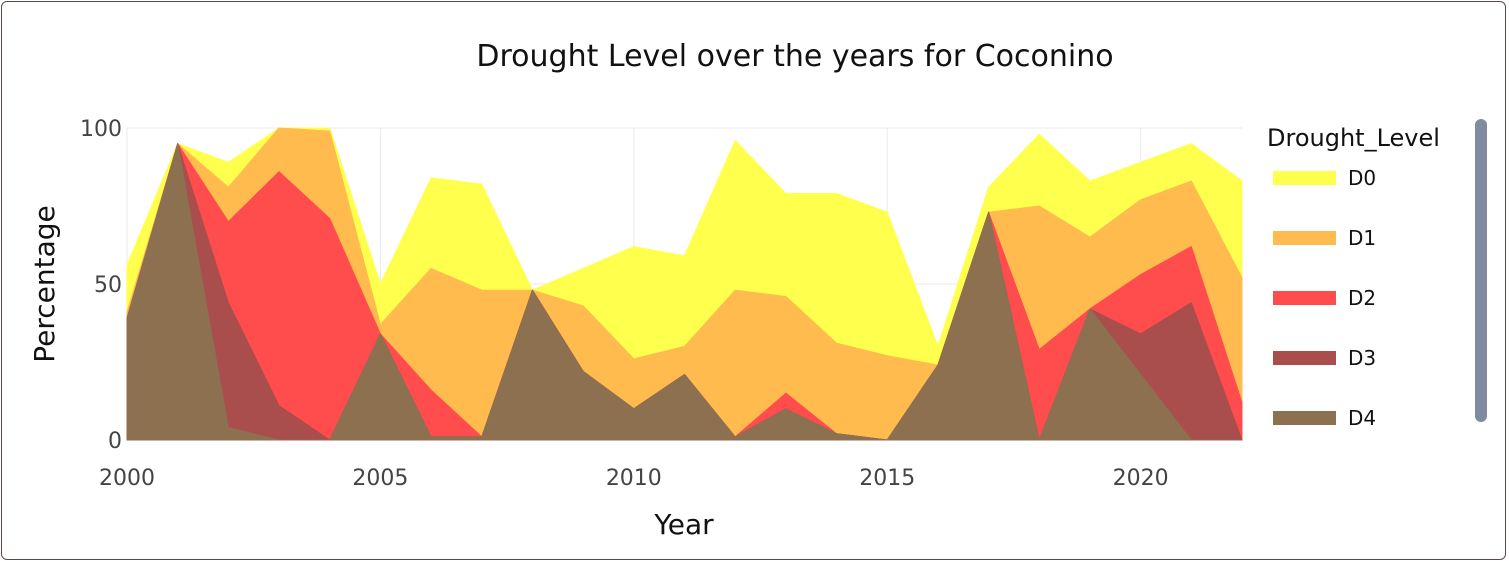 The image size is (1509, 563). Describe the element at coordinates (1362, 418) in the screenshot. I see `legend-label-d4: D4` at that location.